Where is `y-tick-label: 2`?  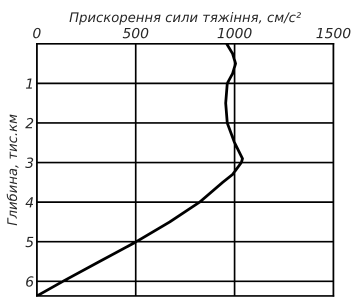
y-tick-label: 2 is located at coordinates (29, 123).